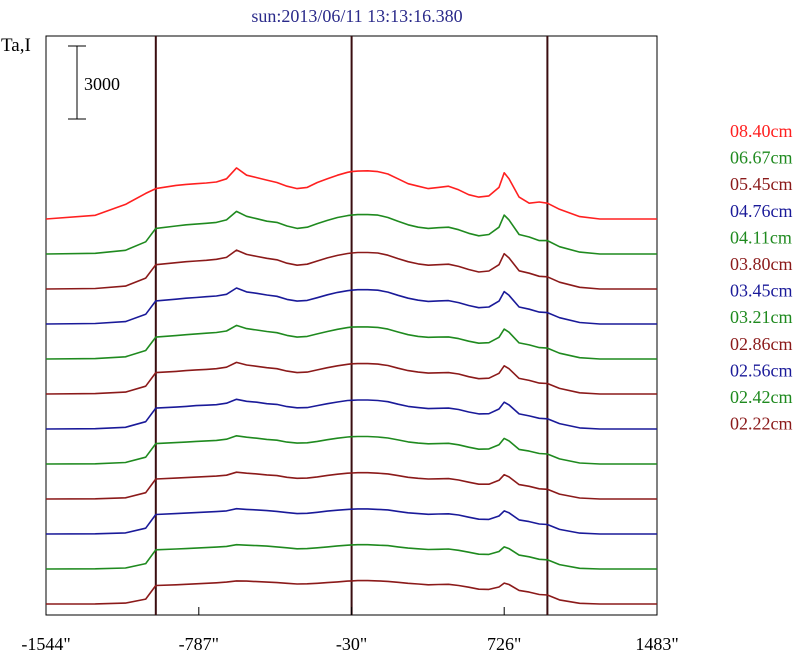 The width and height of the screenshot is (805, 665). What do you see at coordinates (16, 45) in the screenshot?
I see `y-axis-label: Ta,I` at bounding box center [16, 45].